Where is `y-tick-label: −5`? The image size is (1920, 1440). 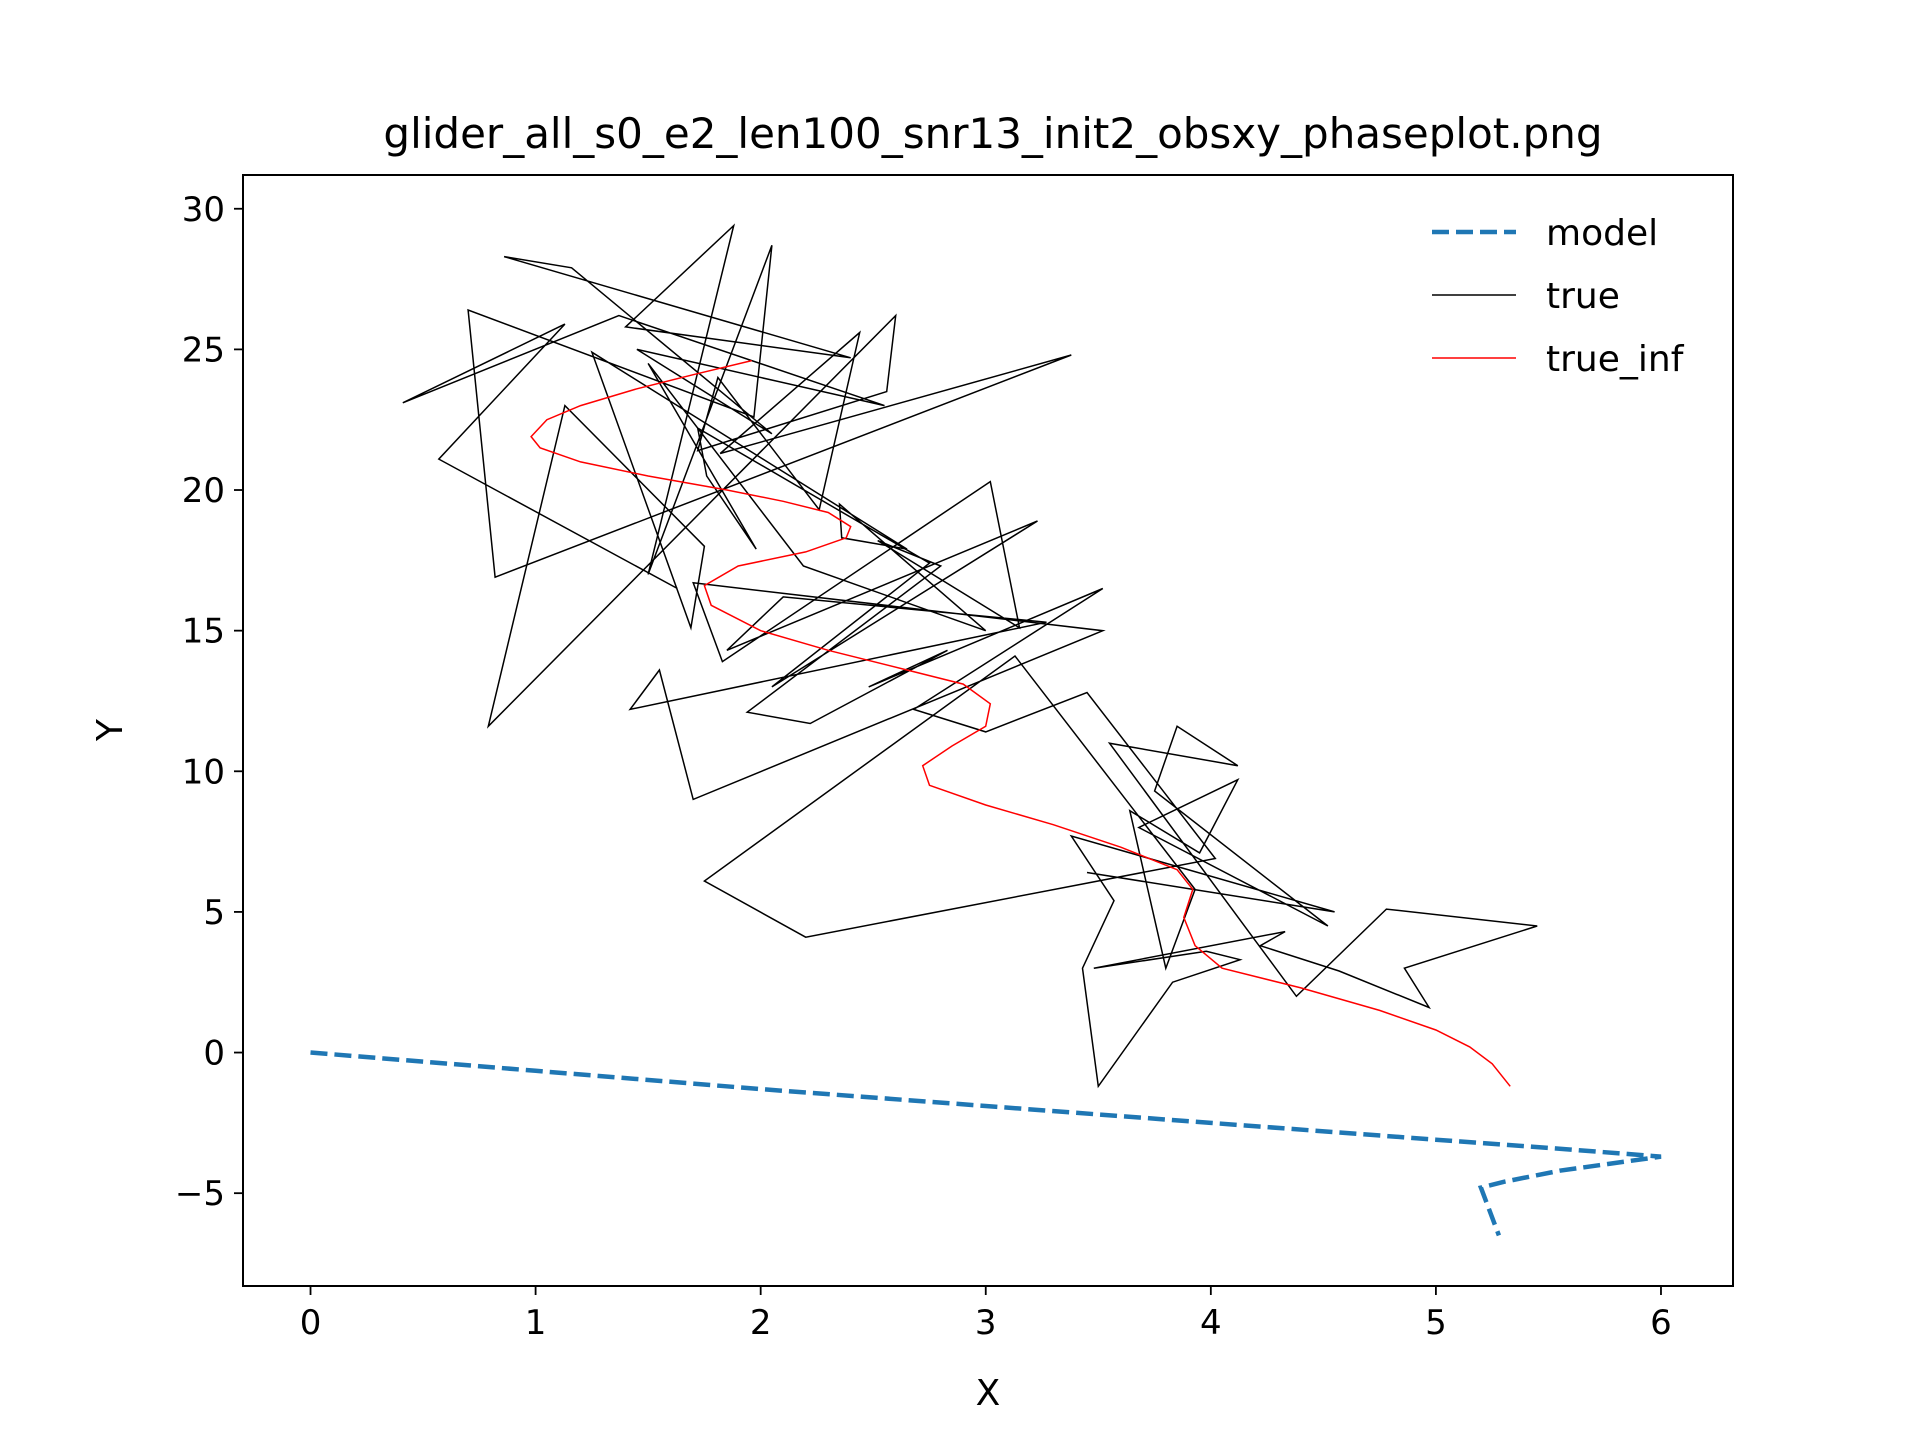
y-tick-label: −5 is located at coordinates (200, 1194).